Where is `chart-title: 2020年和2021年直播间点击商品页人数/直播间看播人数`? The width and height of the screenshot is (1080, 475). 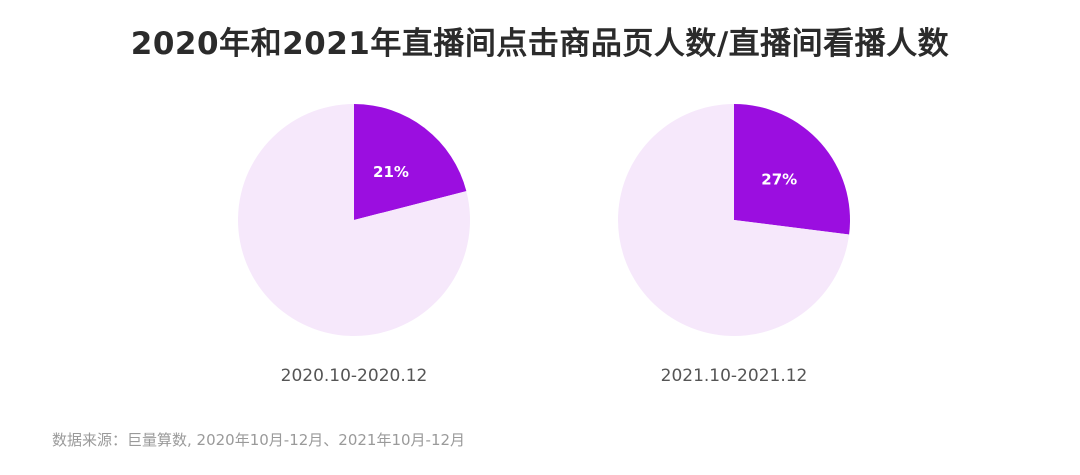 chart-title: 2020年和2021年直播间点击商品页人数/直播间看播人数 is located at coordinates (540, 44).